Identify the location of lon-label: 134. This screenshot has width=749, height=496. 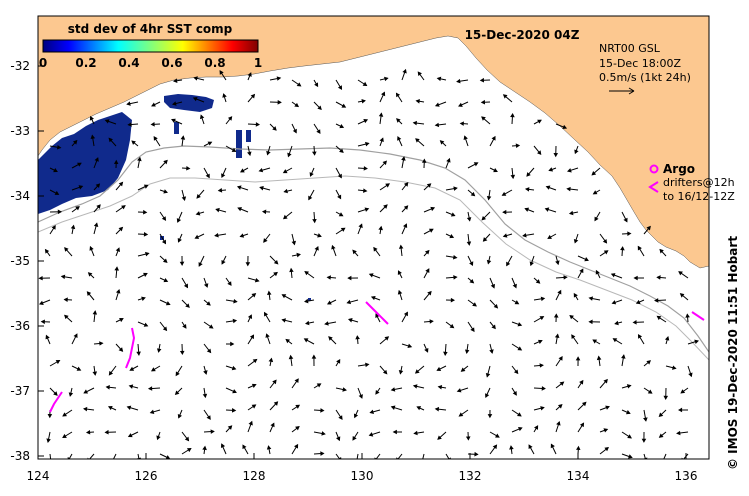
(578, 476).